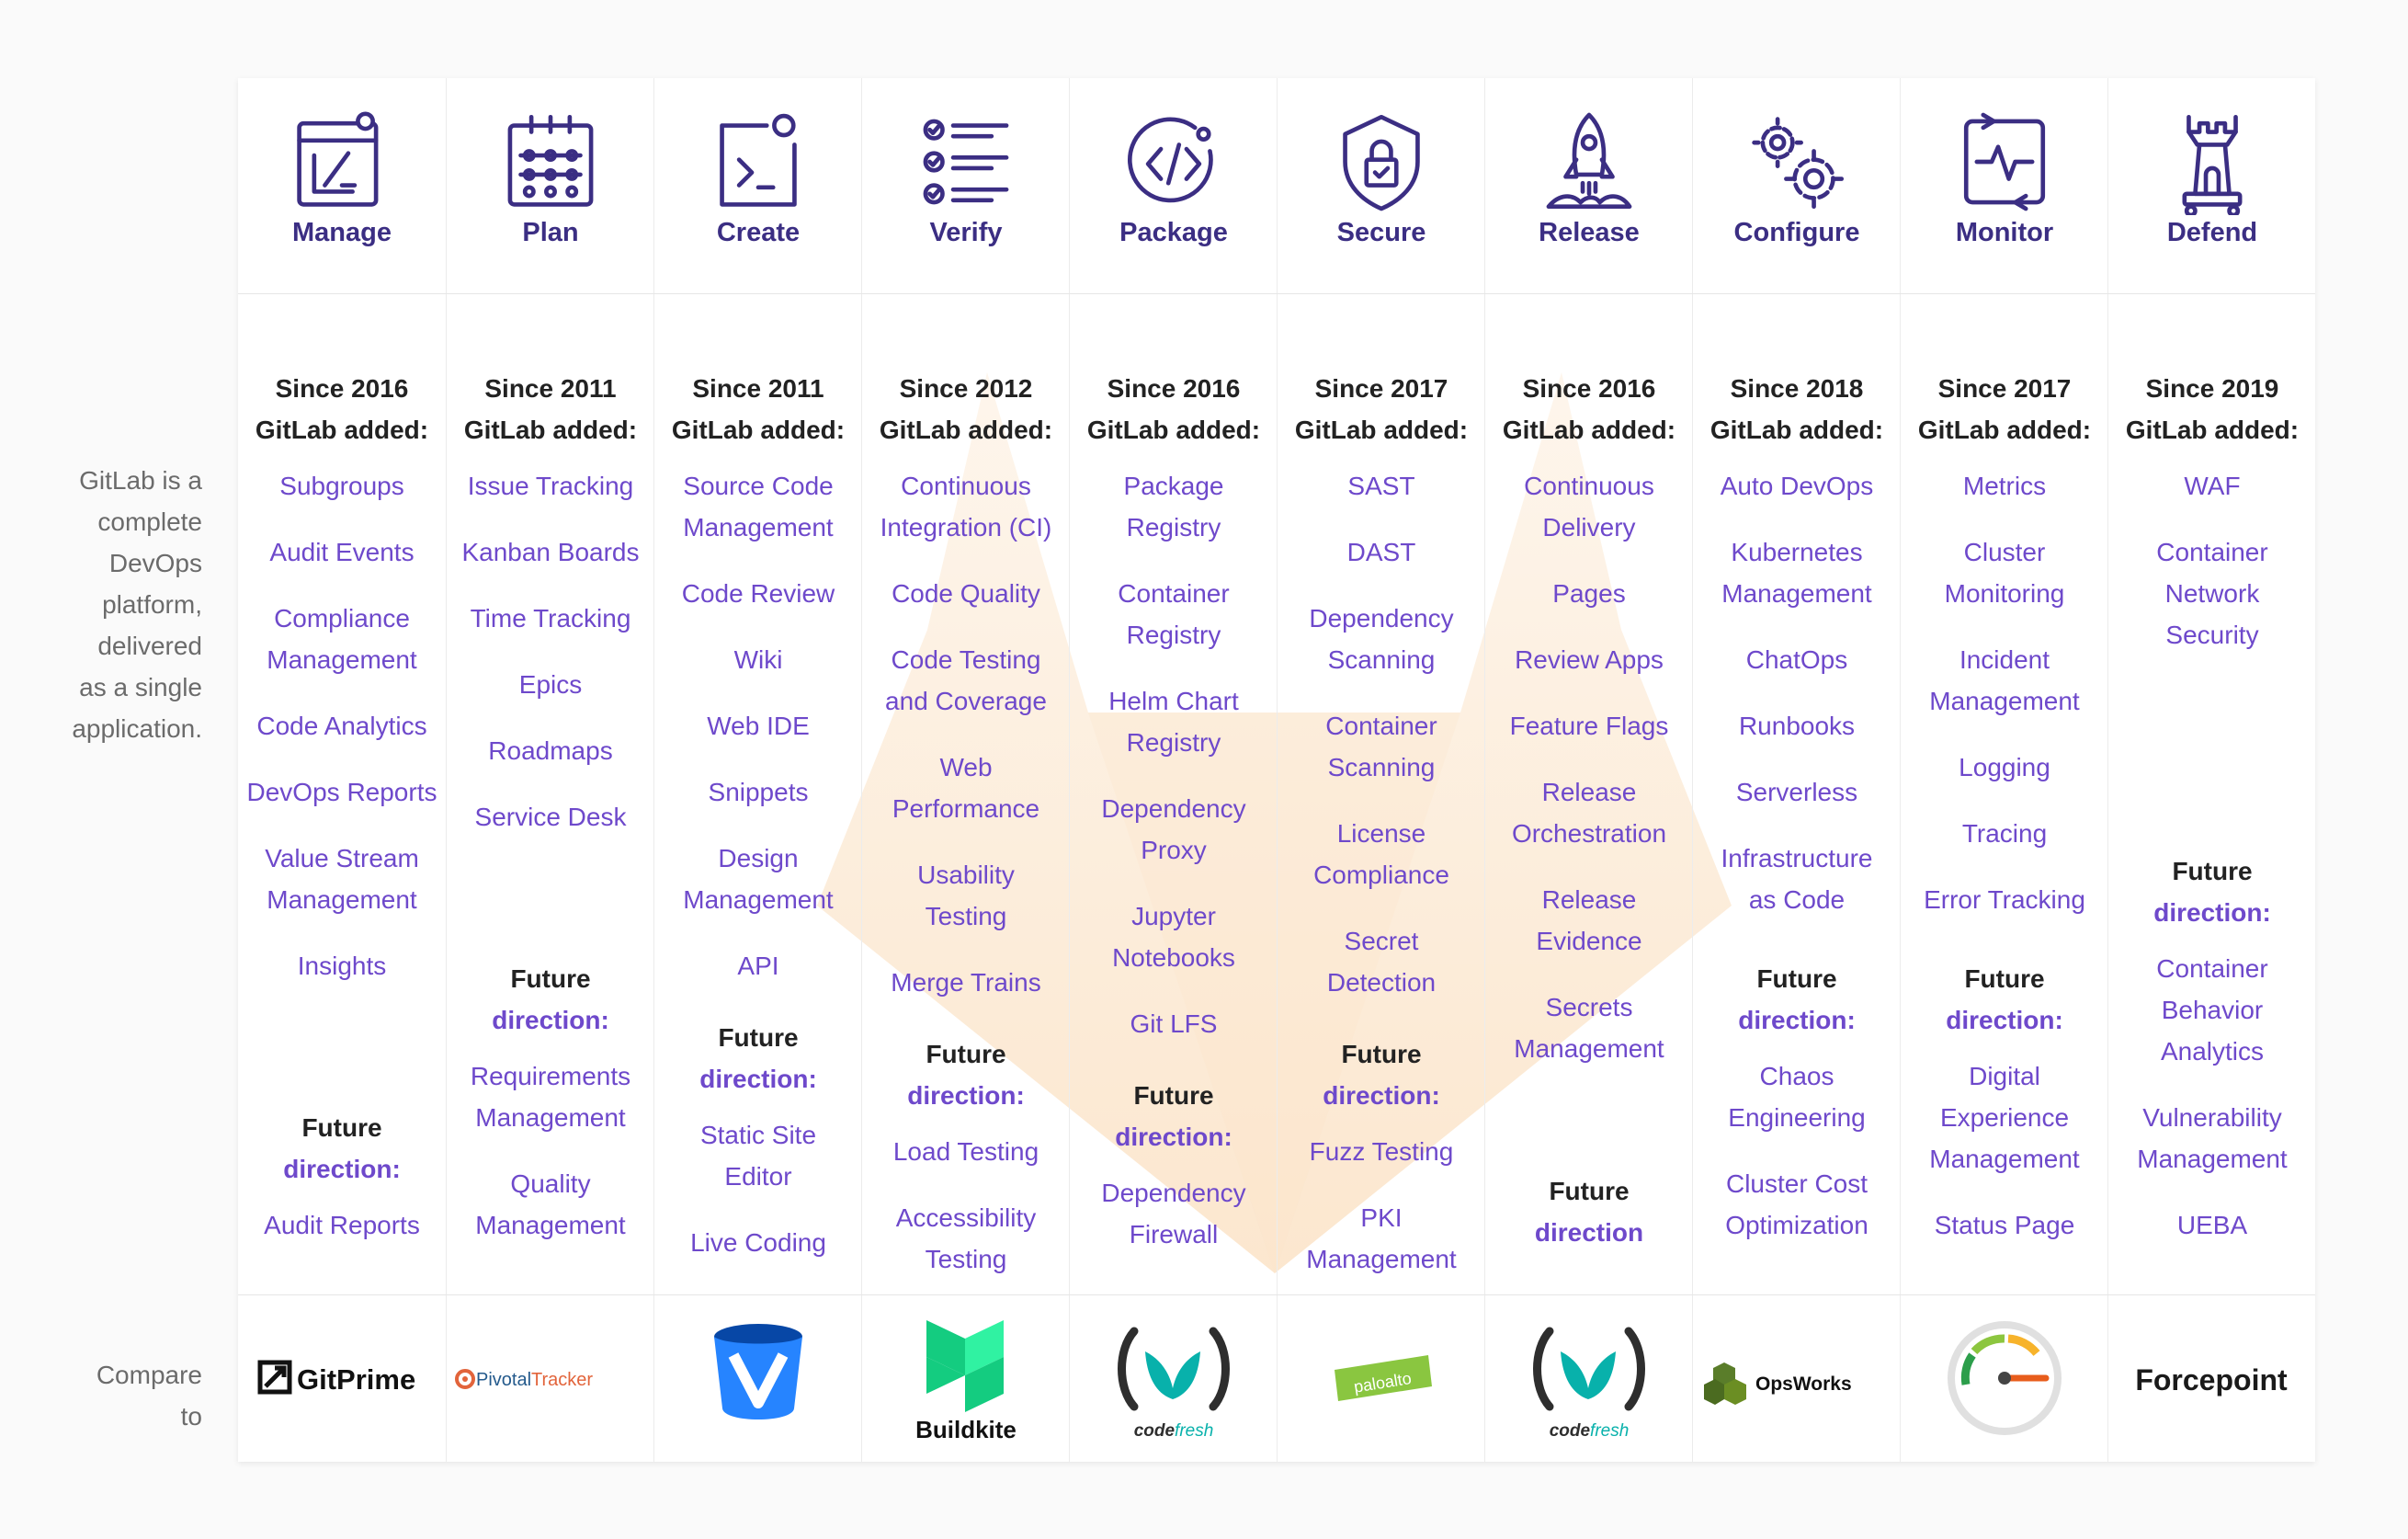 This screenshot has height=1539, width=2408. I want to click on feature-link: SAST, so click(1381, 486).